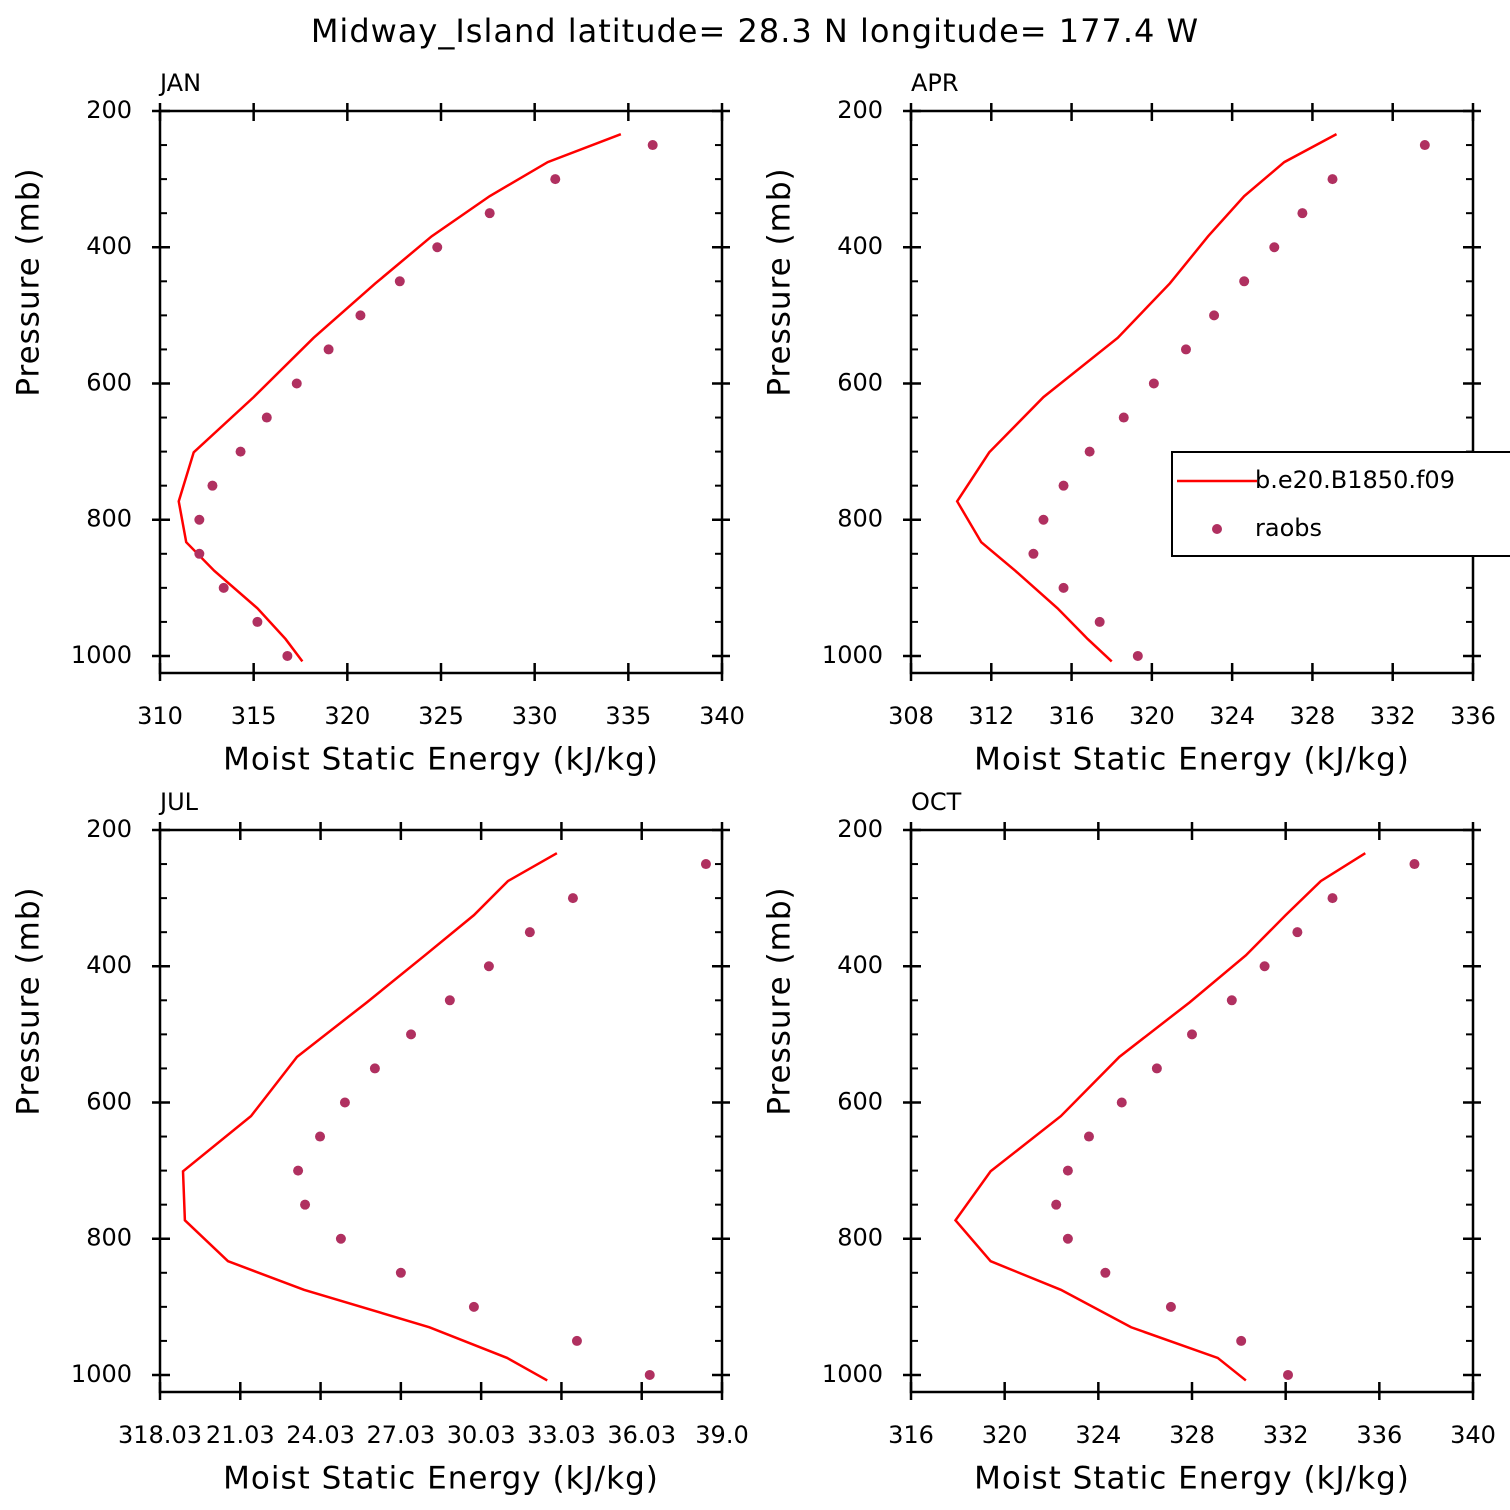 The width and height of the screenshot is (1510, 1510). I want to click on panel-title: APR, so click(935, 83).